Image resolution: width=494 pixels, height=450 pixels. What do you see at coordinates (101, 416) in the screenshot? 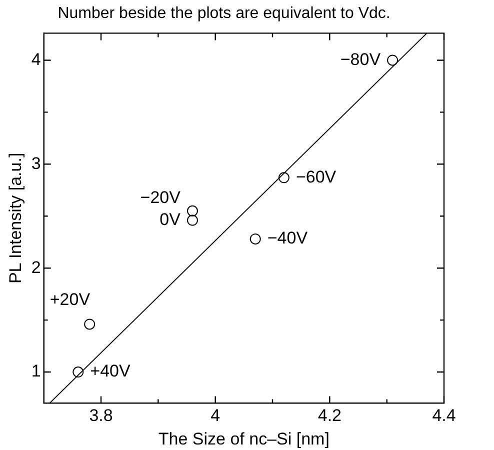
I see `x-tick-label: 3.8` at bounding box center [101, 416].